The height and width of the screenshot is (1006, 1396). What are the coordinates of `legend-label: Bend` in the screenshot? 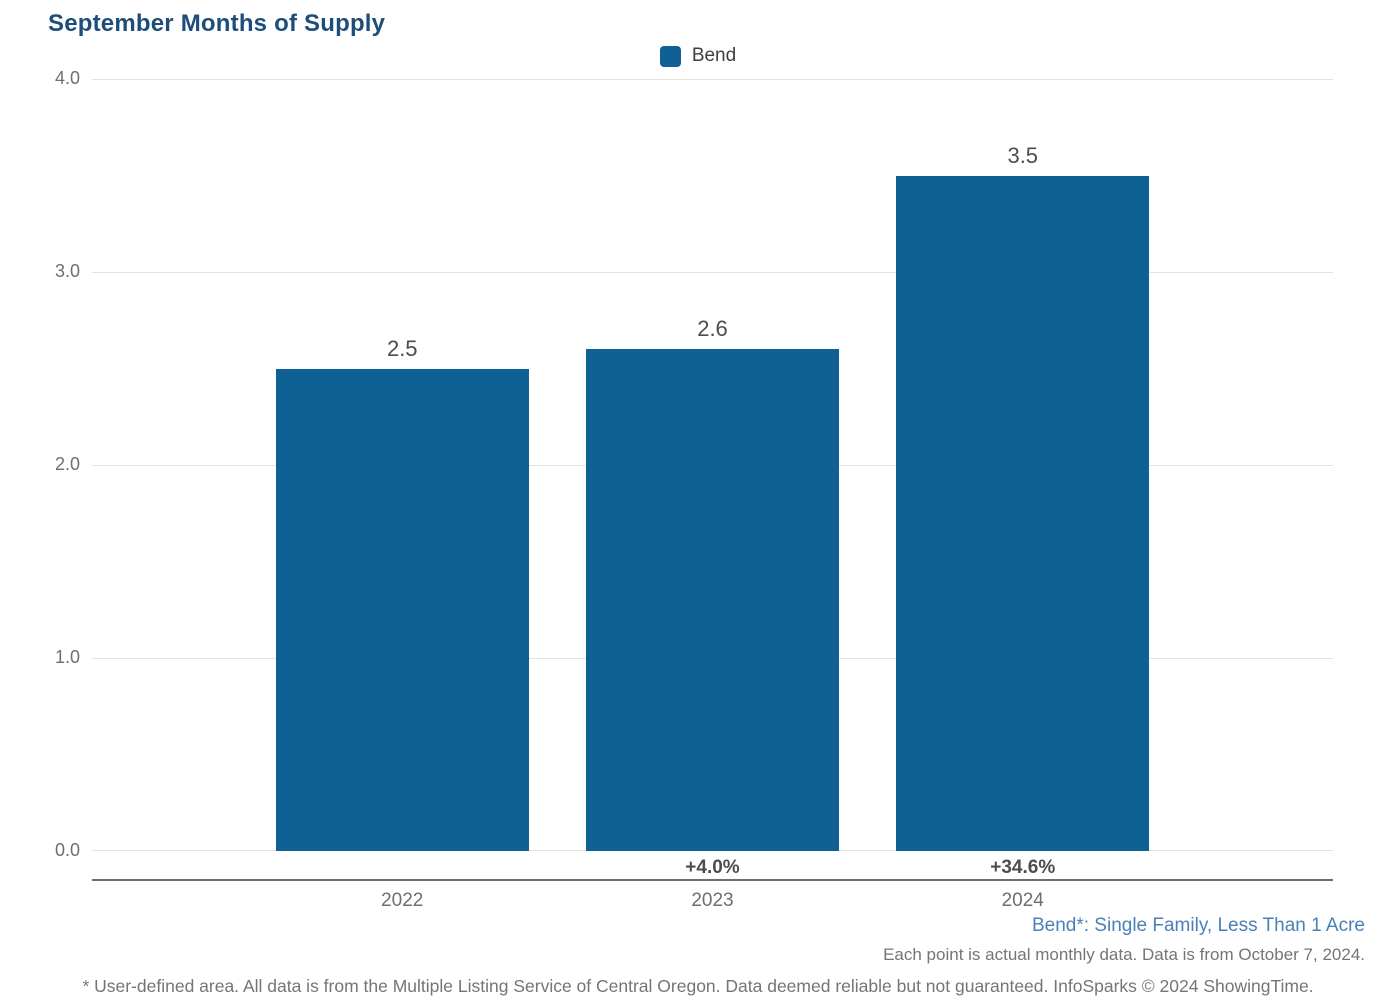 It's located at (714, 55).